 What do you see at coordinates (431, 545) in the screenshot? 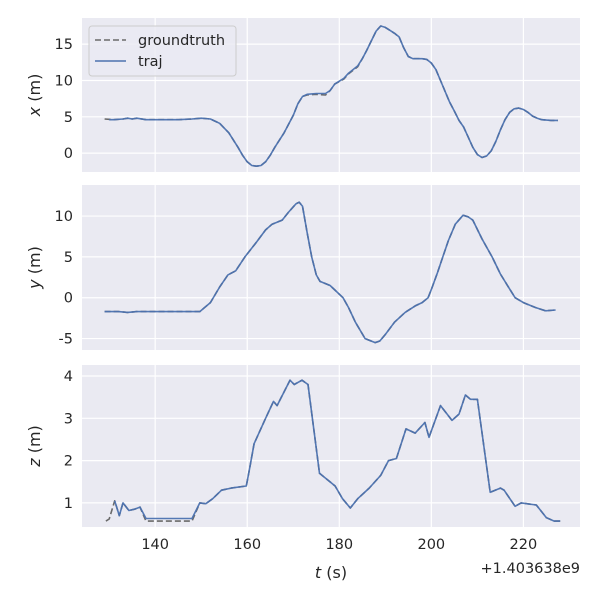
I see `x-tick-label: 200` at bounding box center [431, 545].